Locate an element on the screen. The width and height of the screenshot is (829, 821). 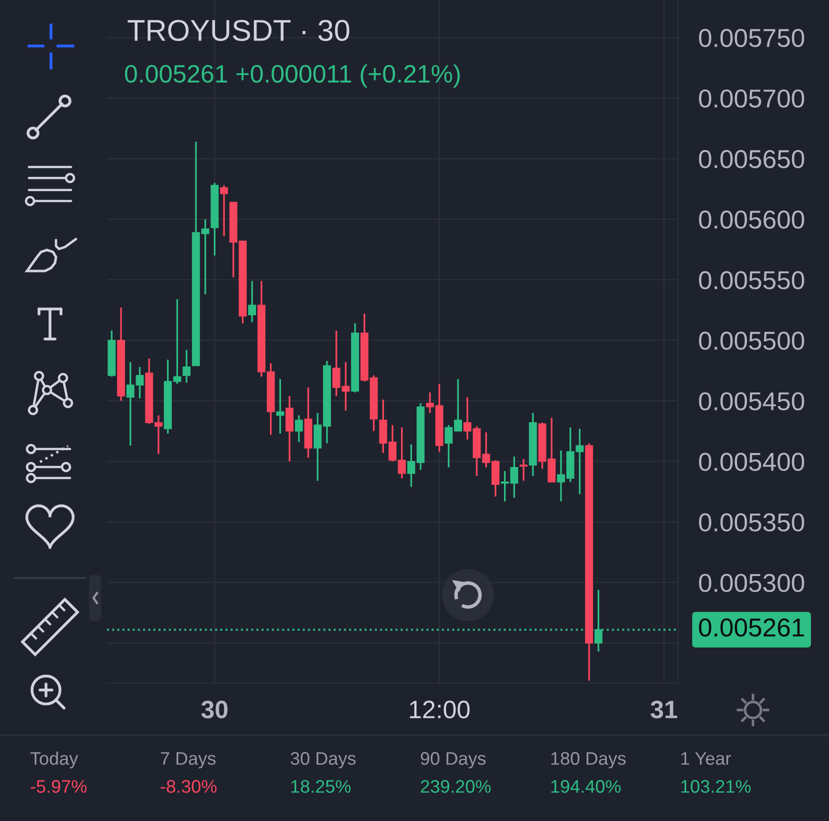
text: 30 Days is located at coordinates (323, 760).